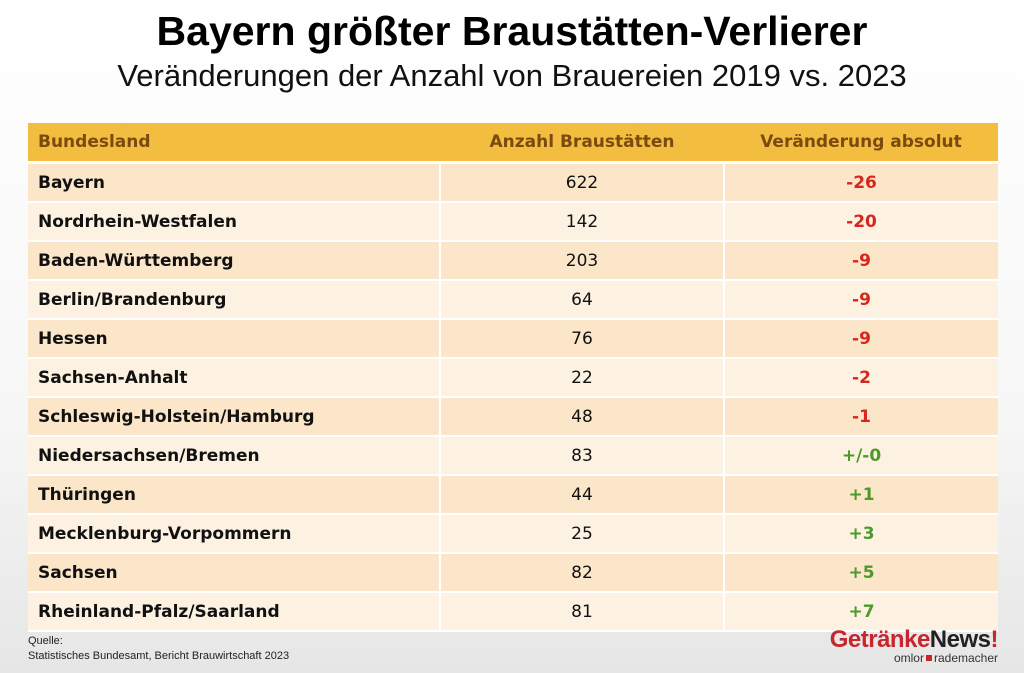  What do you see at coordinates (582, 143) in the screenshot?
I see `column-header: Anzahl Braustätten` at bounding box center [582, 143].